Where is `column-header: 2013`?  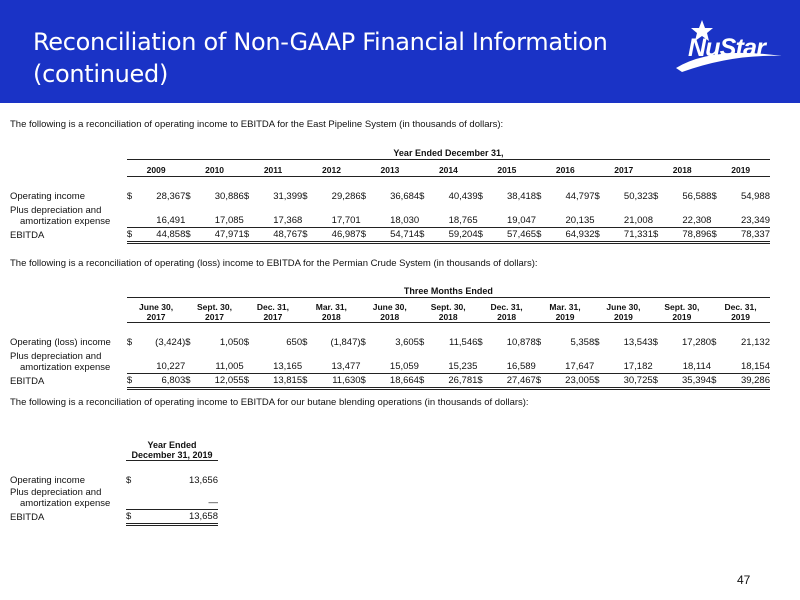 column-header: 2013 is located at coordinates (390, 168).